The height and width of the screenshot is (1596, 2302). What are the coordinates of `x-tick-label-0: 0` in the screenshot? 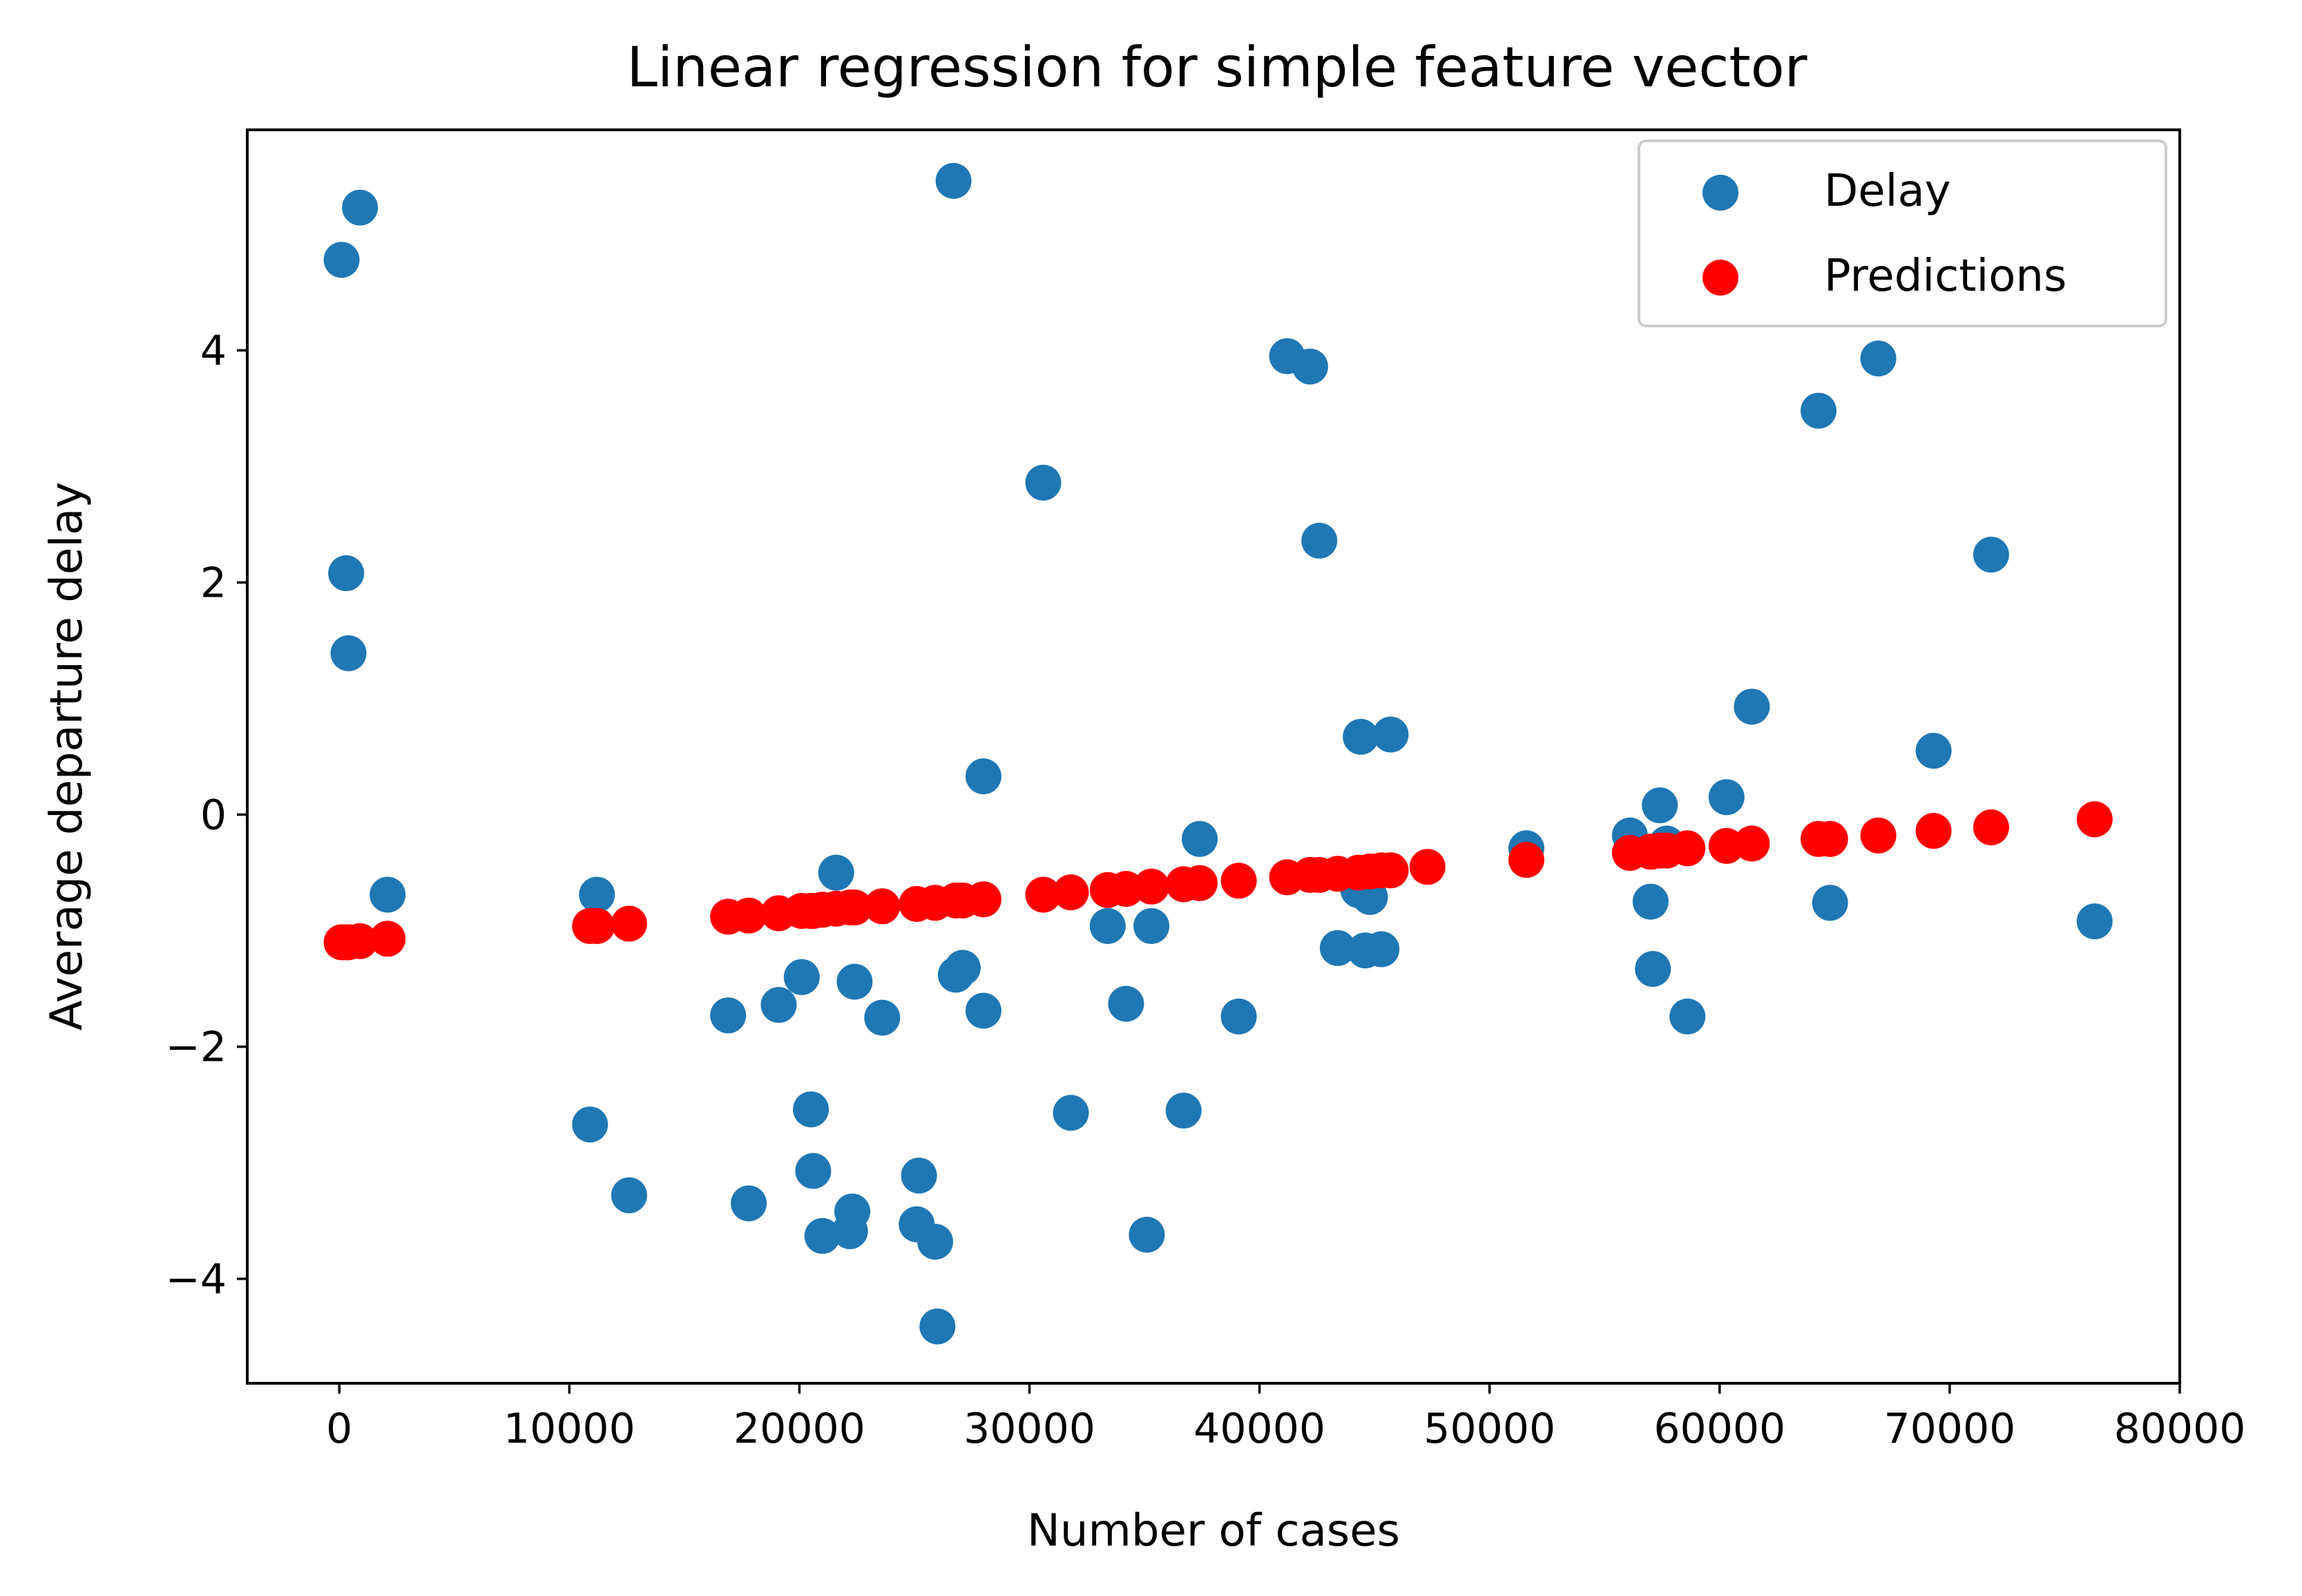 It's located at (339, 1429).